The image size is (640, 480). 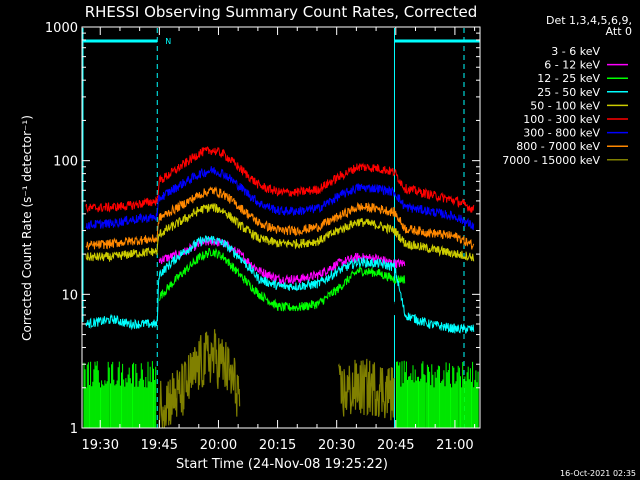 I want to click on x-tick-label: 19:30, so click(x=100, y=445).